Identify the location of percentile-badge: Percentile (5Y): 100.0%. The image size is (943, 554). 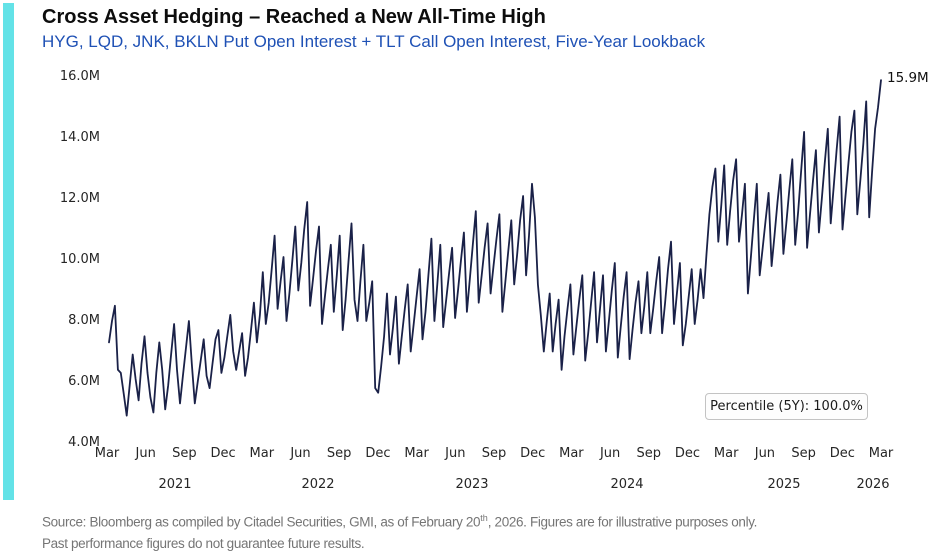
(786, 406).